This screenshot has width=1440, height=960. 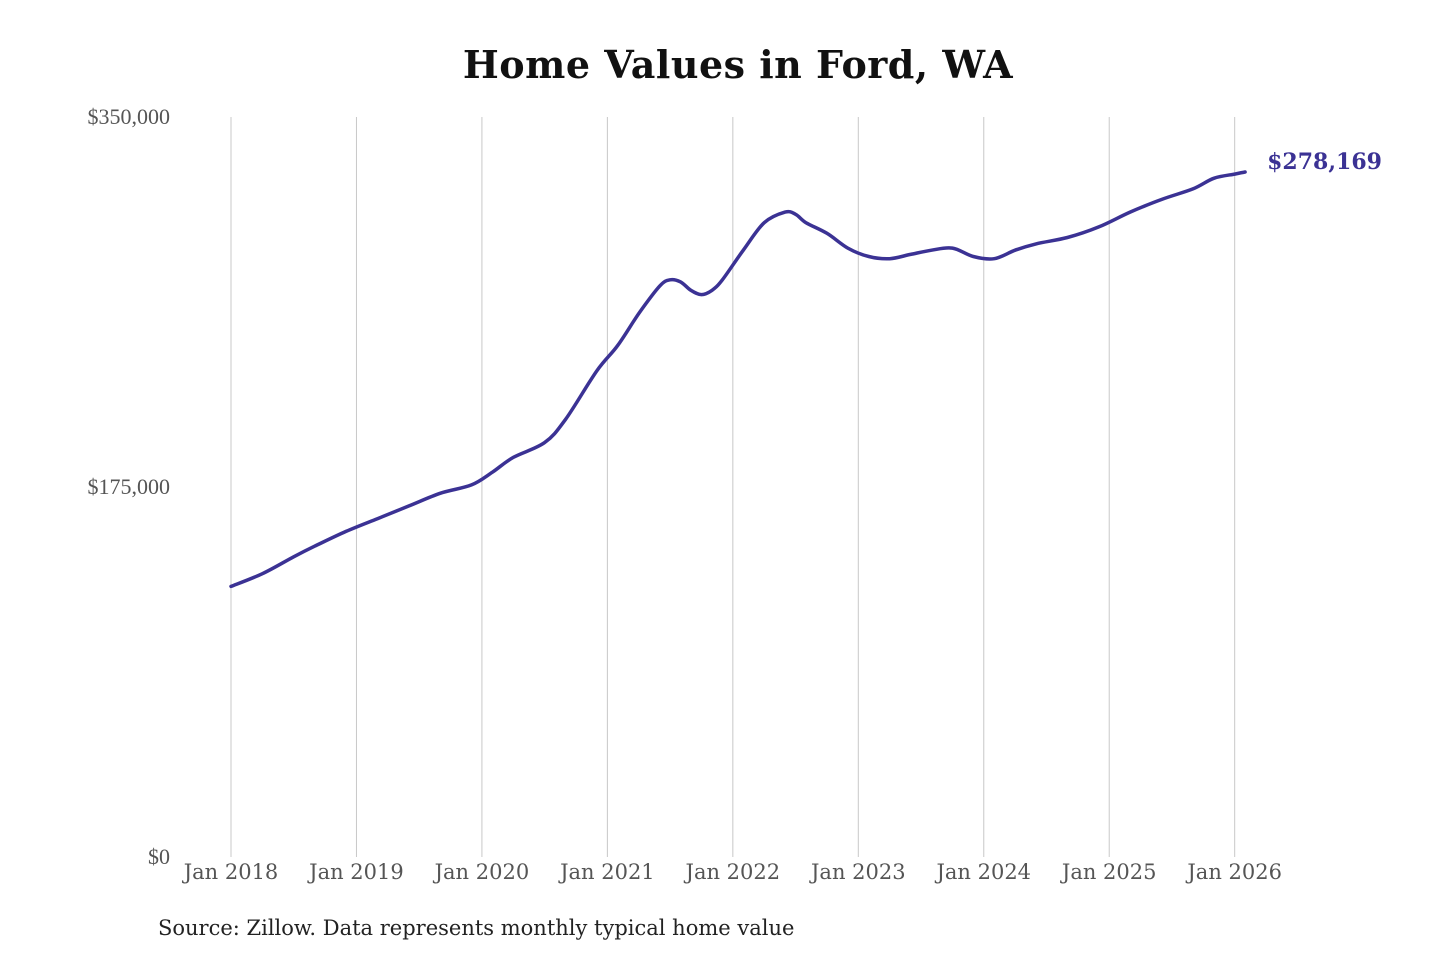 I want to click on x-tick-label: Jan 2022, so click(x=732, y=872).